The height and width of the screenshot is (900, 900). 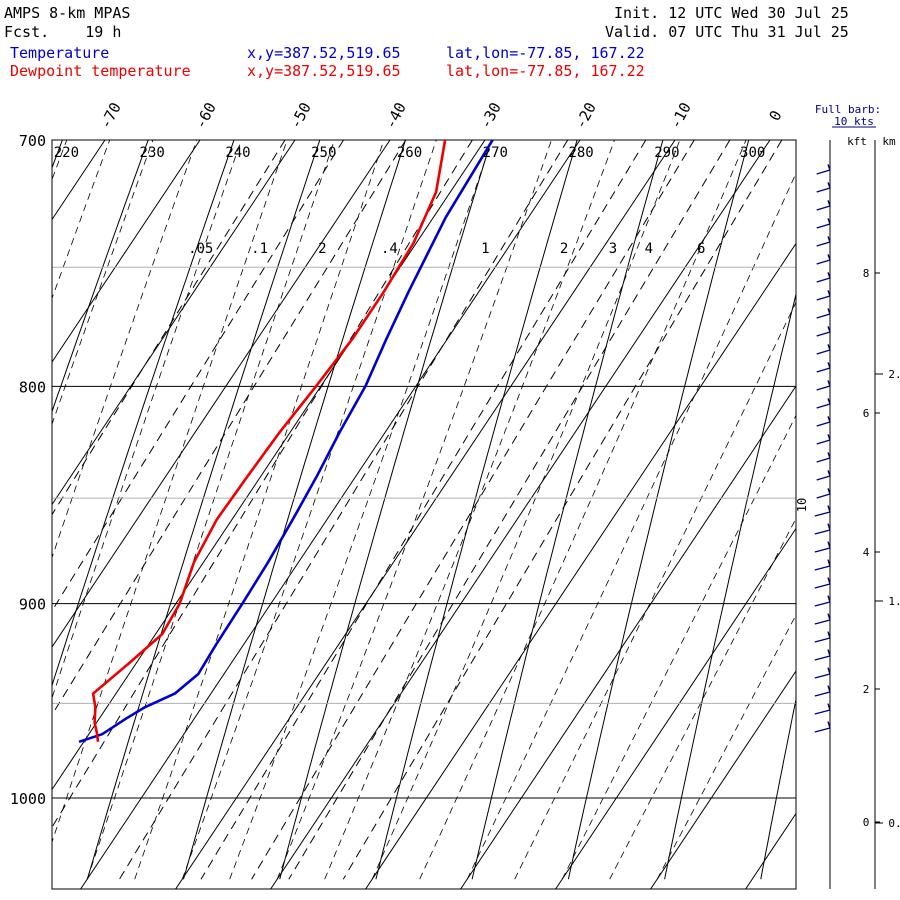 What do you see at coordinates (490, 115) in the screenshot?
I see `isotherm-label: -30` at bounding box center [490, 115].